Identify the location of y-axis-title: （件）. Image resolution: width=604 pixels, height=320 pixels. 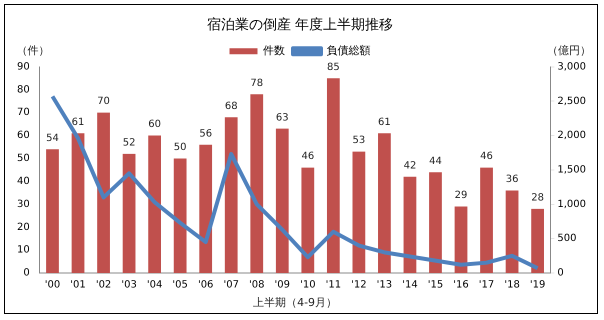
(33, 50).